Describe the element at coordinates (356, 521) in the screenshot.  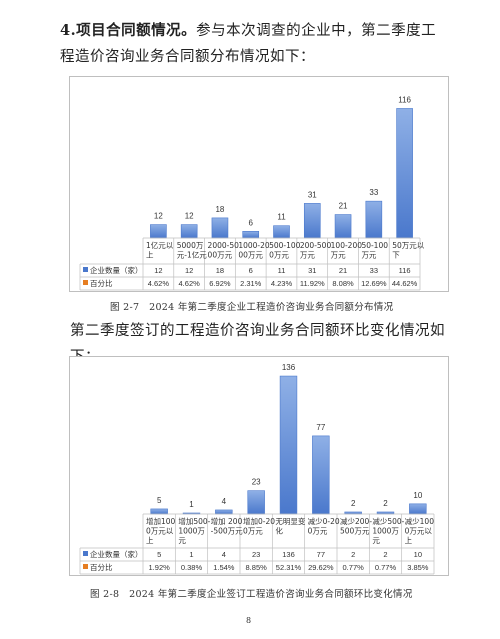
I see `category-label: 减少200-` at that location.